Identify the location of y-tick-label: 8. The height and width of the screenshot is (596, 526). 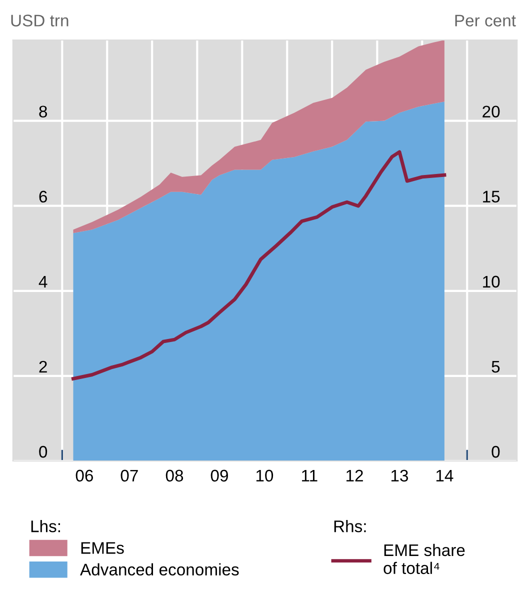
(43, 112).